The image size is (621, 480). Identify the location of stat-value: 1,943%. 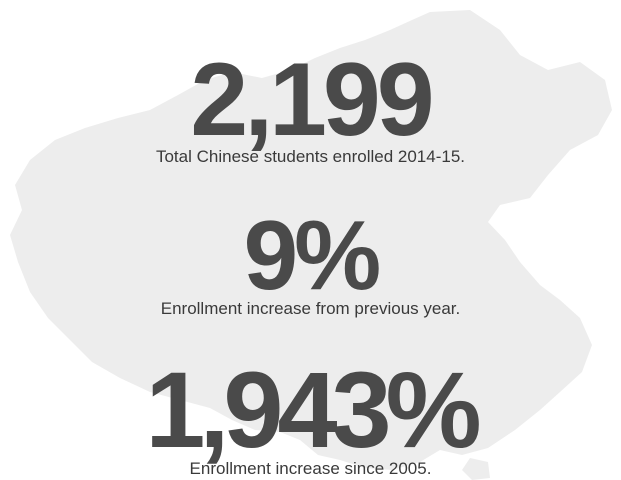
(313, 409).